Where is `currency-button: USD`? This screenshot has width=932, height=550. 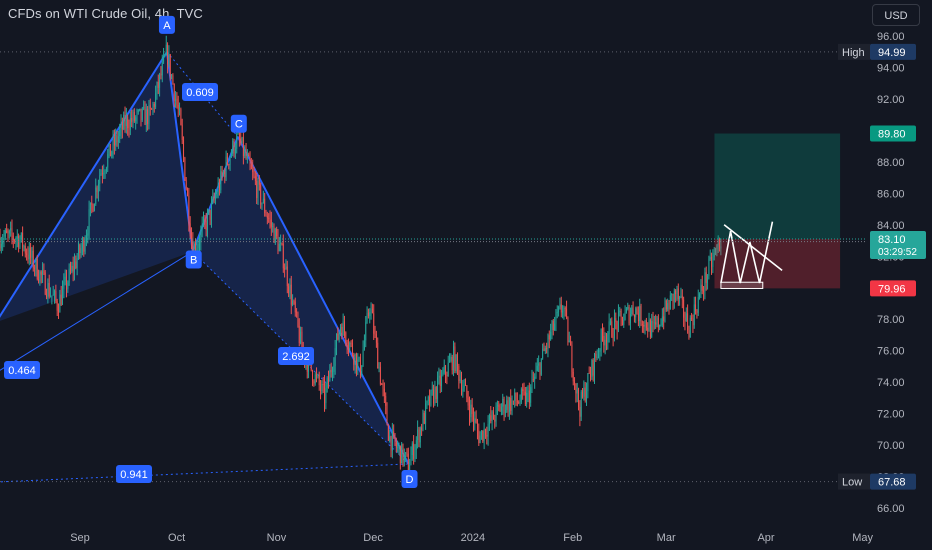 currency-button: USD is located at coordinates (896, 15).